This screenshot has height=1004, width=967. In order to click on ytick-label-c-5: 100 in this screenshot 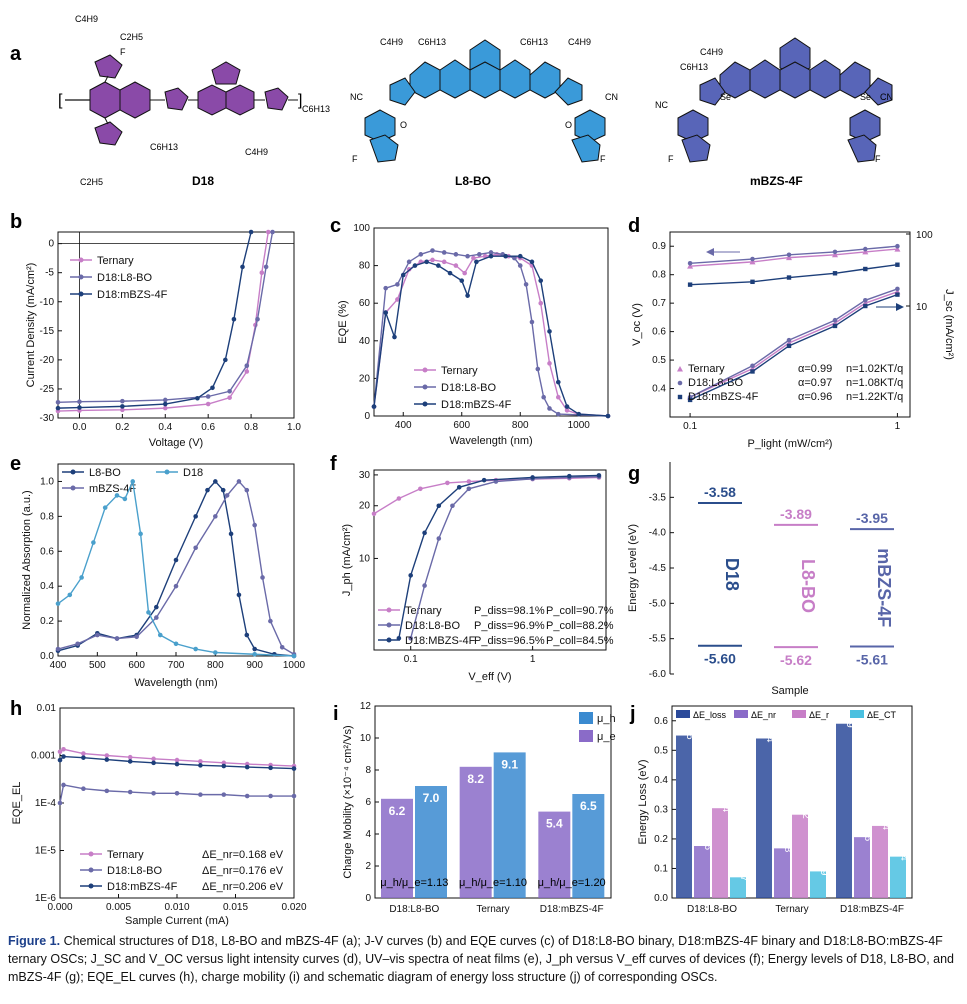, I will do `click(361, 228)`.